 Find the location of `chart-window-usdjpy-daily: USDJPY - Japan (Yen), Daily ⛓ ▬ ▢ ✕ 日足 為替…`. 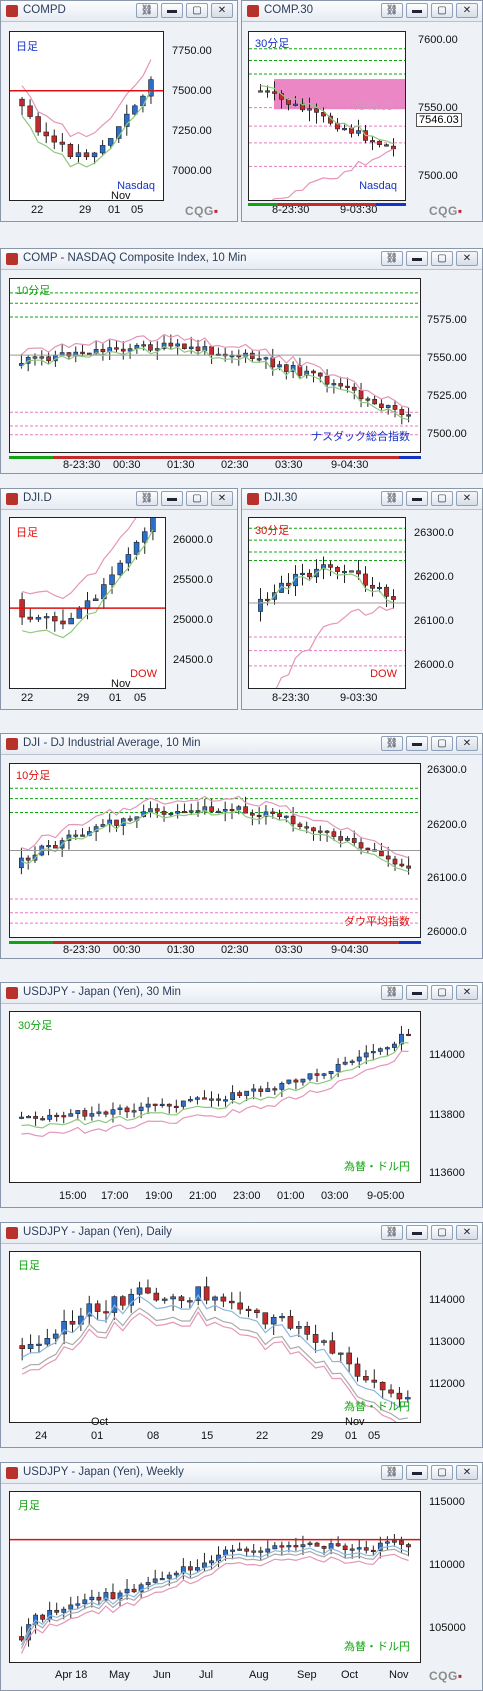

chart-window-usdjpy-daily: USDJPY - Japan (Yen), Daily ⛓ ▬ ▢ ✕ 日足 為替… is located at coordinates (241, 1335).